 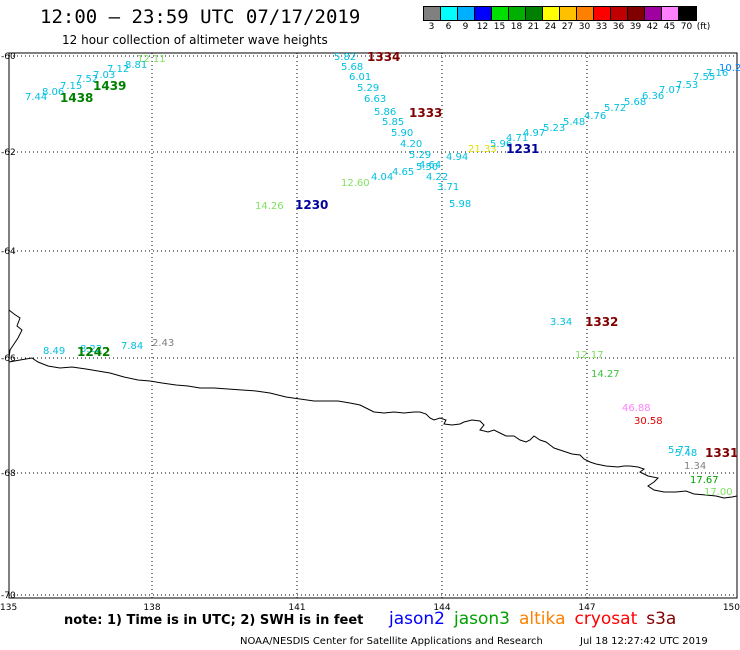 What do you see at coordinates (53, 92) in the screenshot?
I see `wave-height-value: 8.06` at bounding box center [53, 92].